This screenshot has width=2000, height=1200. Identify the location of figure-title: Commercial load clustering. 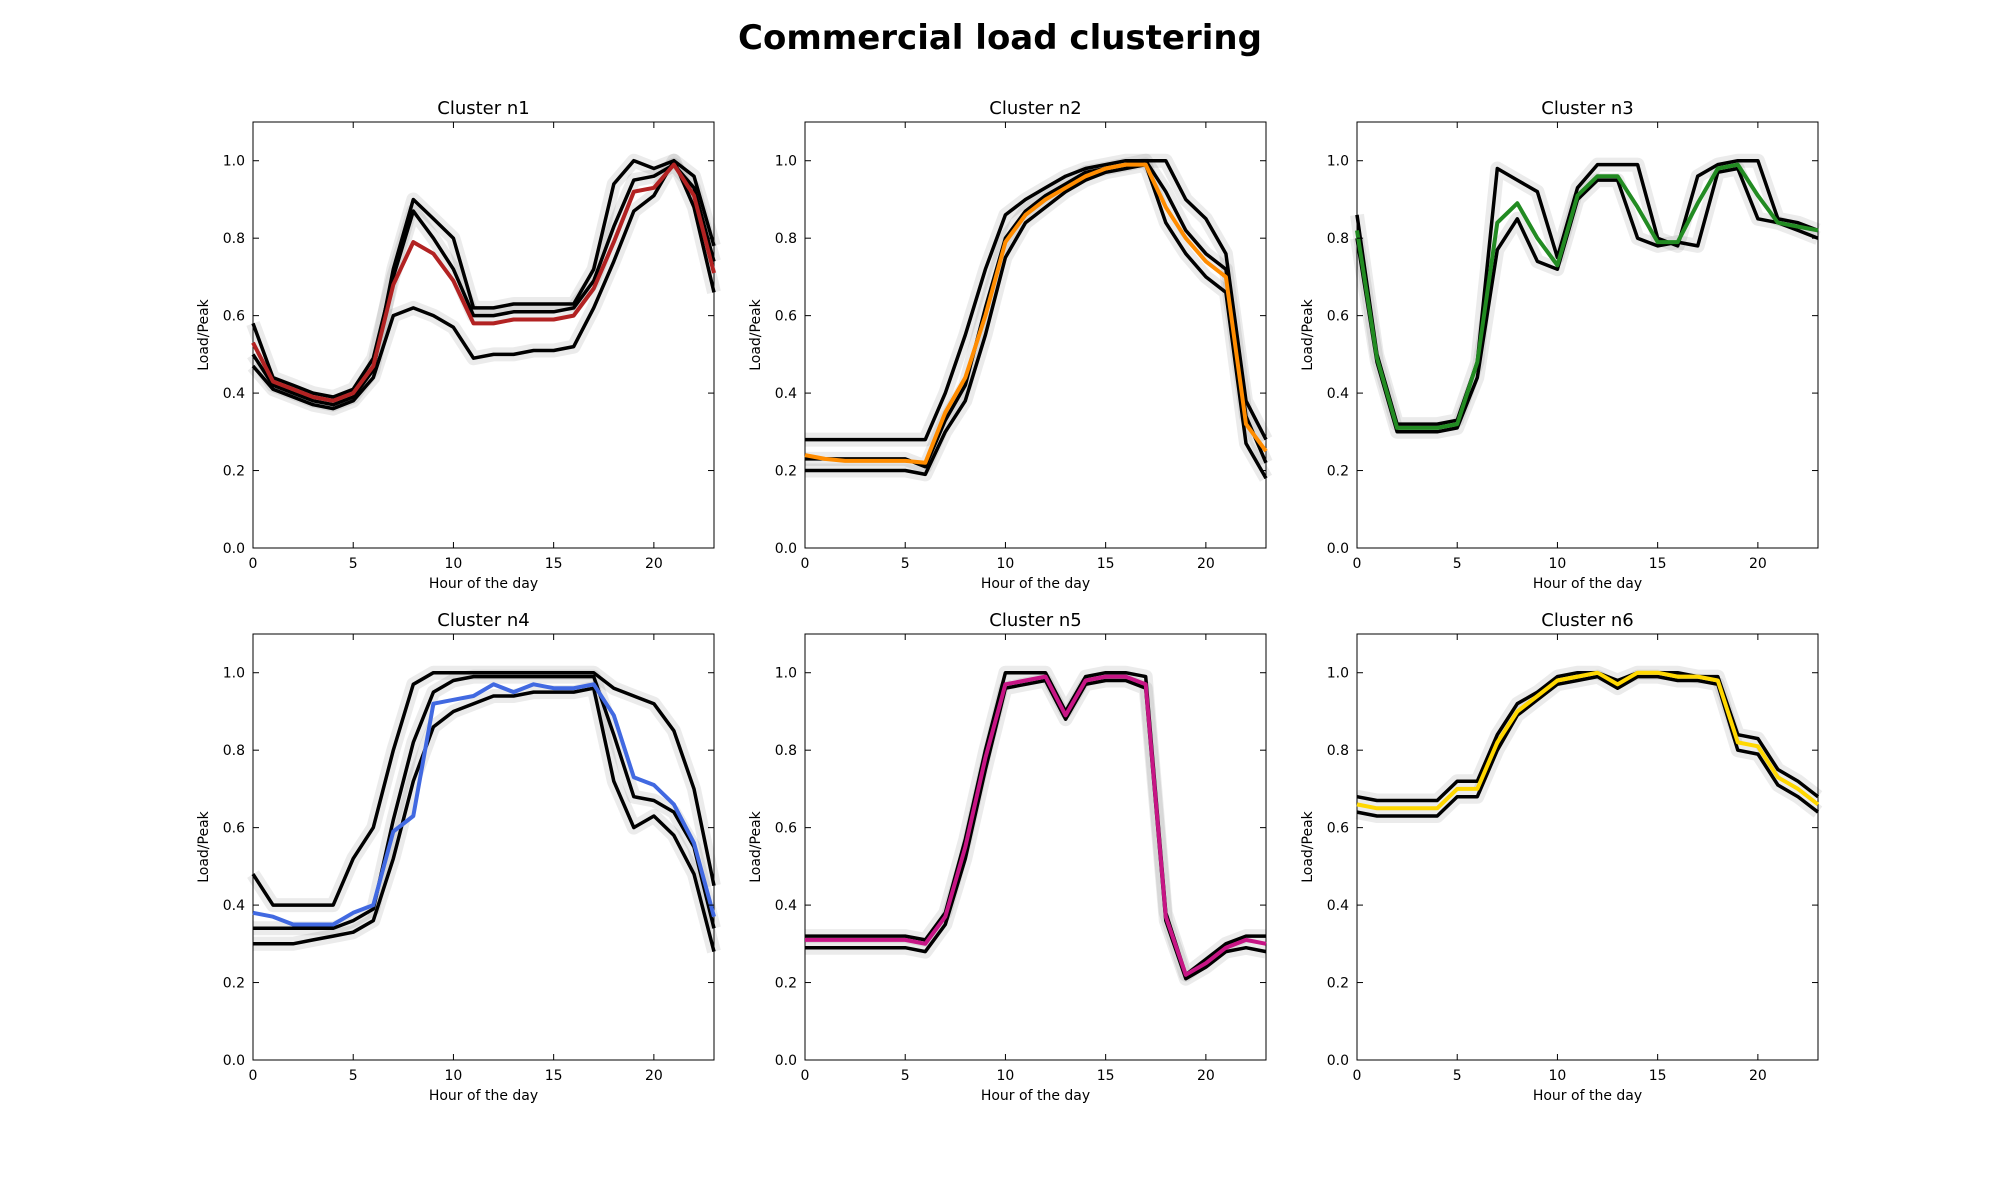
(1000, 38).